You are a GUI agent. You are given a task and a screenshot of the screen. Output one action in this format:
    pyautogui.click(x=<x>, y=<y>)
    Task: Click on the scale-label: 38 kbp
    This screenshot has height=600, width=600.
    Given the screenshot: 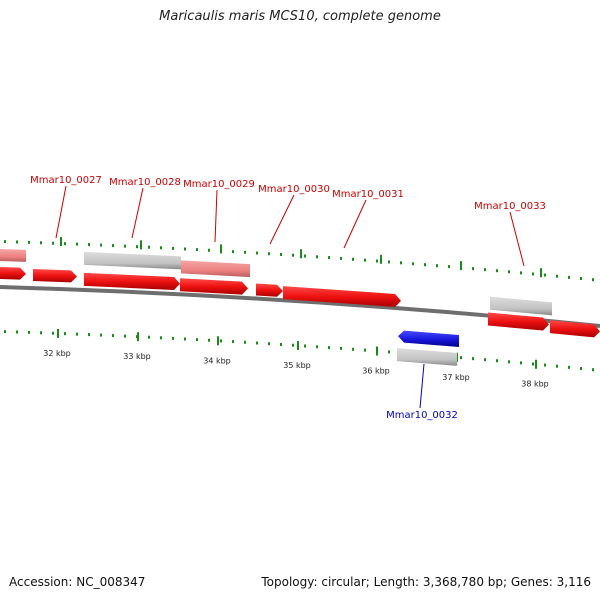 What is the action you would take?
    pyautogui.click(x=535, y=384)
    